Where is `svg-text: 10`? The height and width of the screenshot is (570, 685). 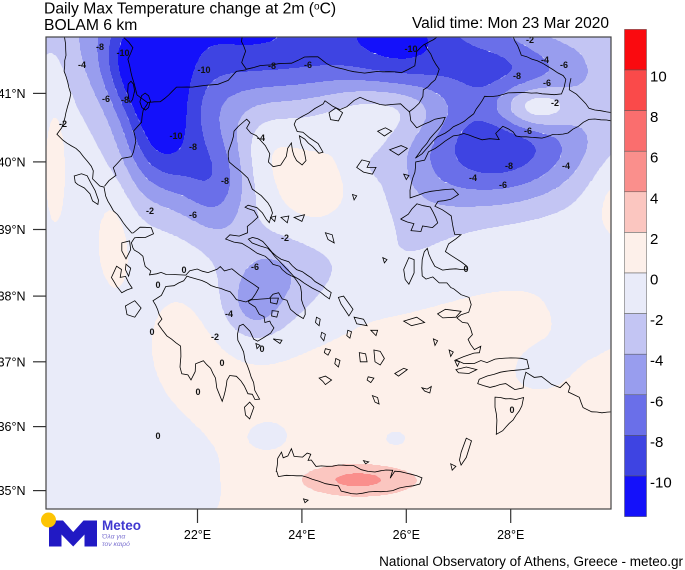 svg-text: 10 is located at coordinates (658, 77).